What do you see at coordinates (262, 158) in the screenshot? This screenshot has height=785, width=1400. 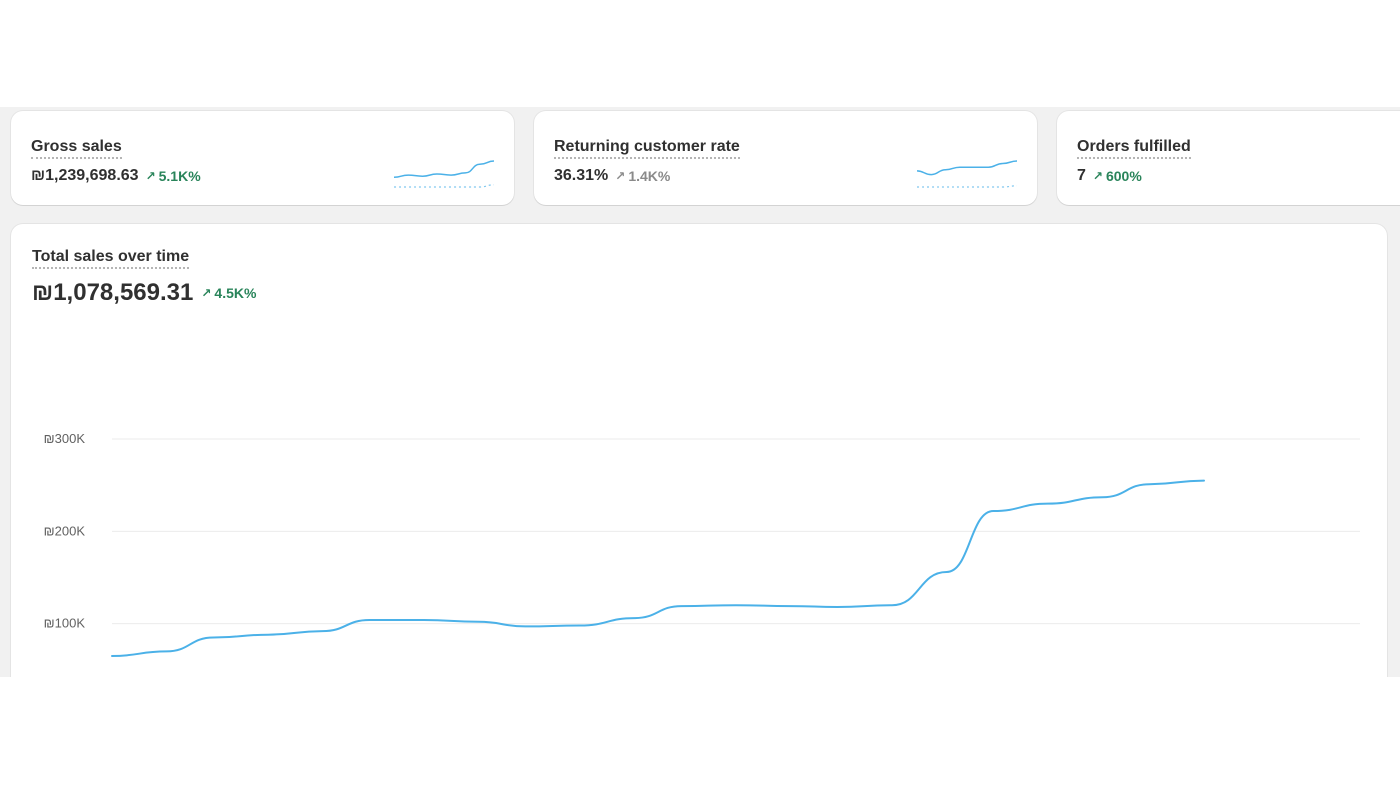 I see `metric-card-gross-sales: Gross sales ₪1,239,698.63 ↗ 5.1K%` at bounding box center [262, 158].